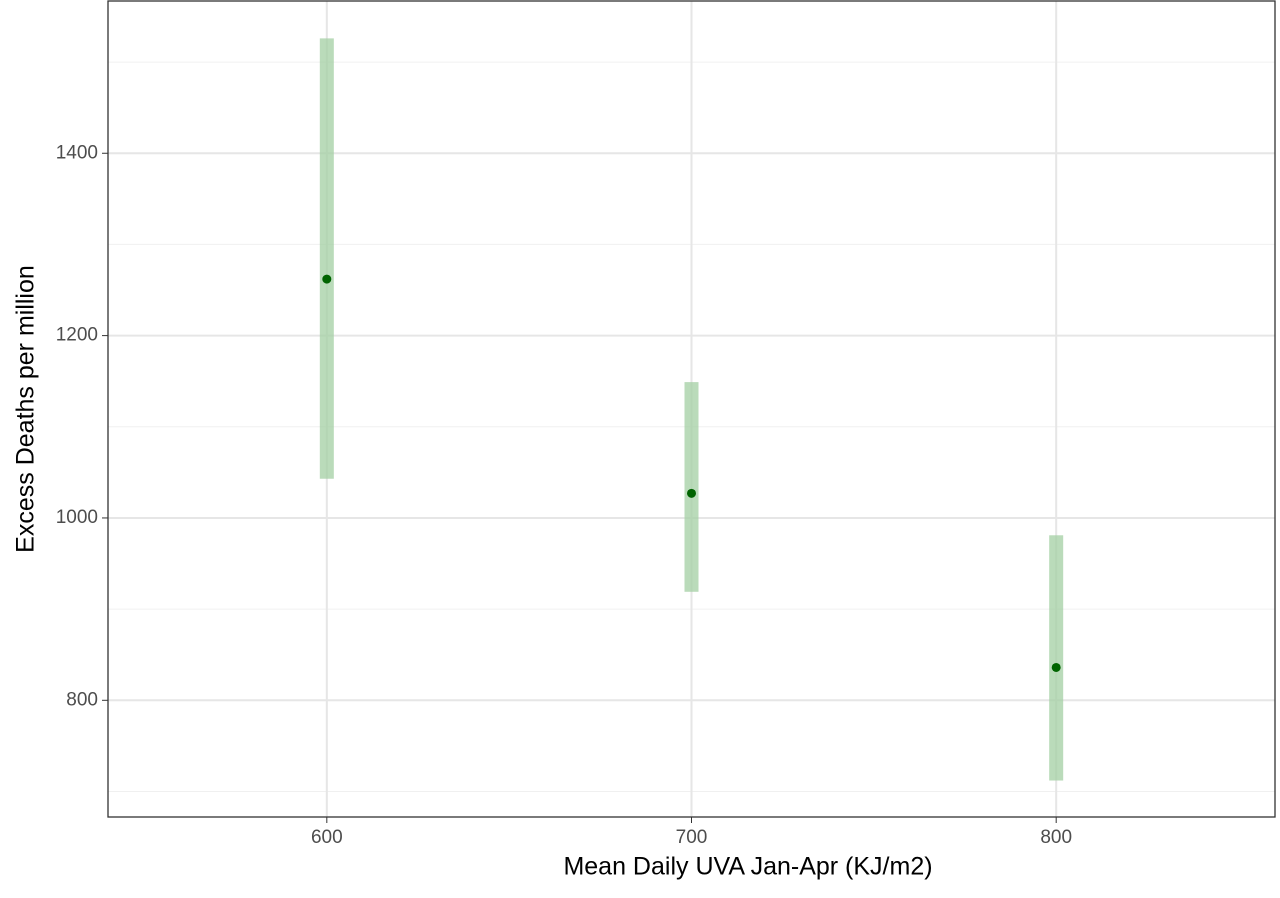 The image size is (1280, 898). I want to click on y-tick-label: 1200, so click(77, 335).